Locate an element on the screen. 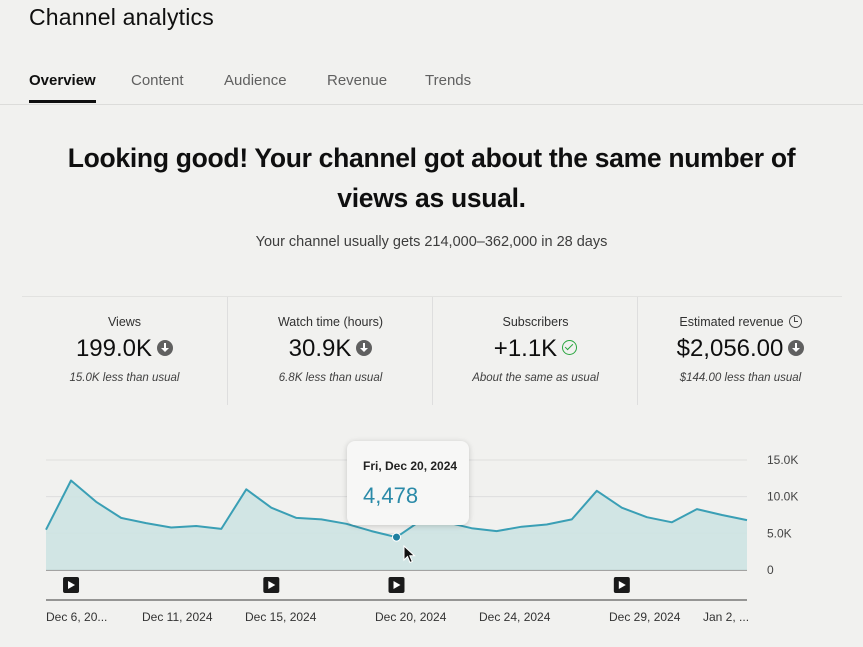 The width and height of the screenshot is (863, 647). metric-value-row: +1.1K is located at coordinates (535, 349).